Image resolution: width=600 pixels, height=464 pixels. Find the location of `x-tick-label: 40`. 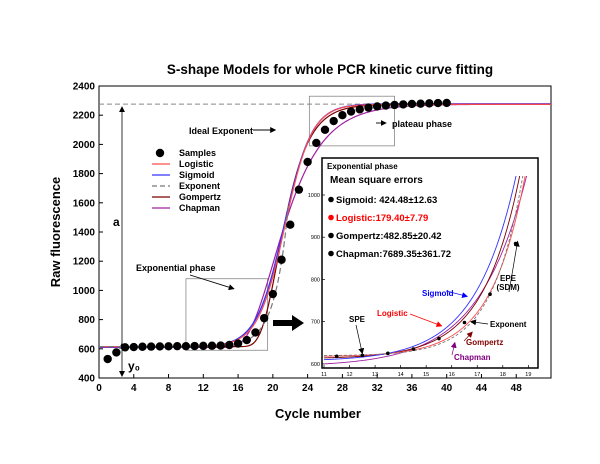

x-tick-label: 40 is located at coordinates (447, 388).